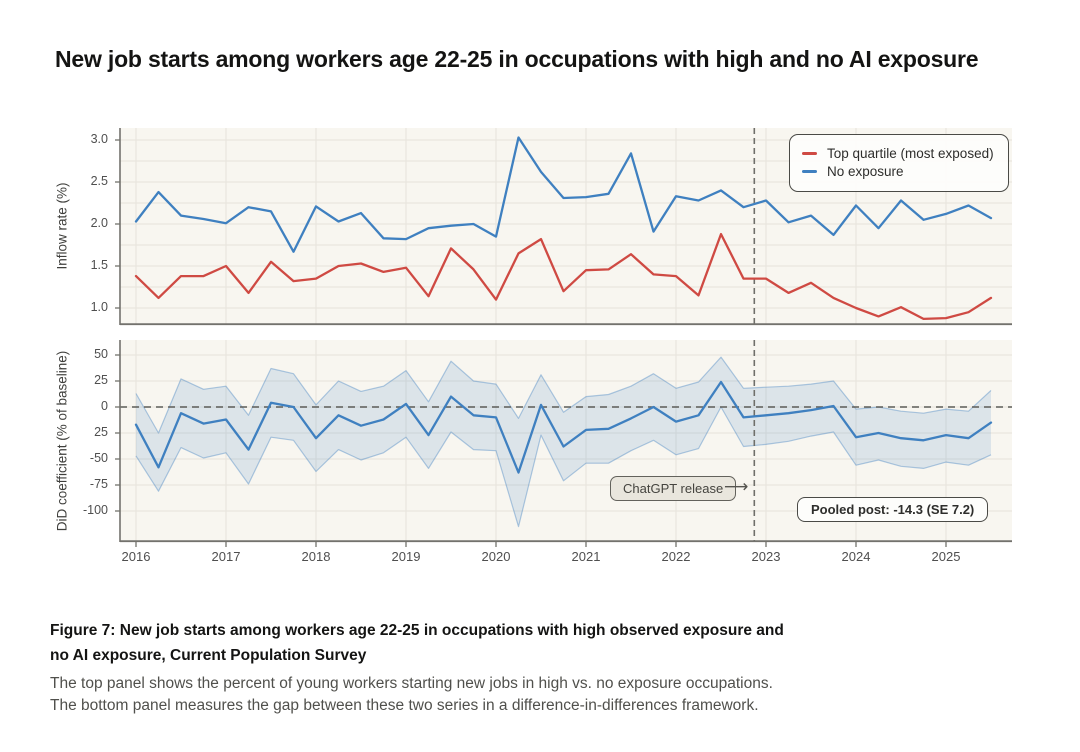  What do you see at coordinates (99, 223) in the screenshot?
I see `y-tick-label: 2.0` at bounding box center [99, 223].